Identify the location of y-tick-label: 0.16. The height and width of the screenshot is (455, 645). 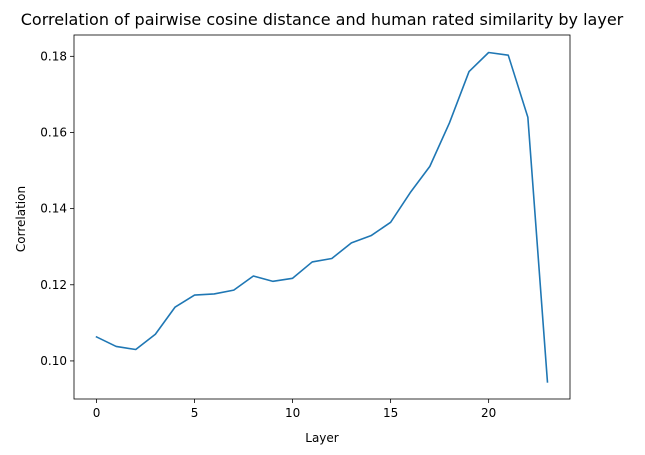
(53, 132).